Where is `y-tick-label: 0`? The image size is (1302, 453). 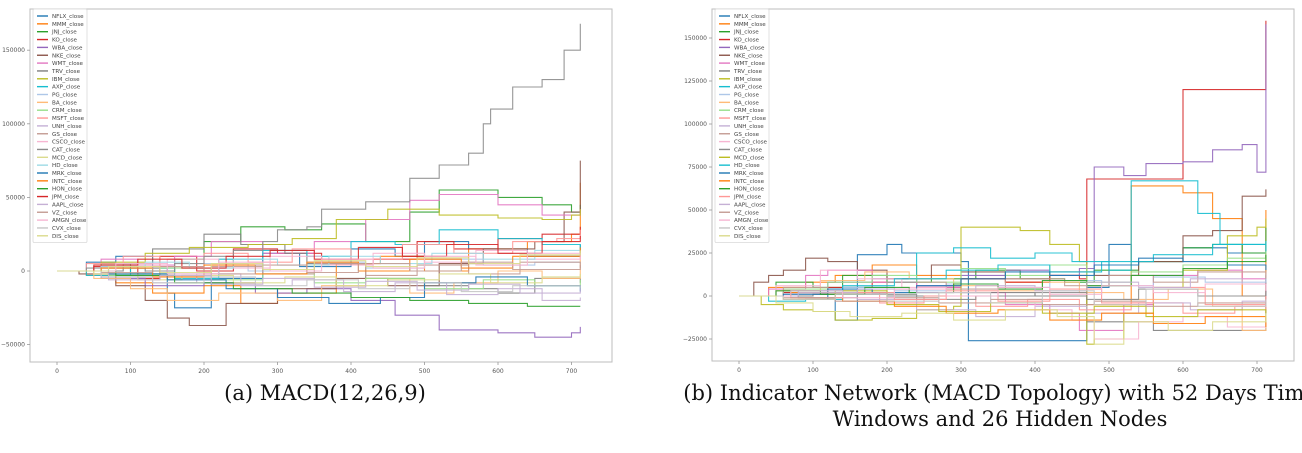
y-tick-label: 0 is located at coordinates (23, 271).